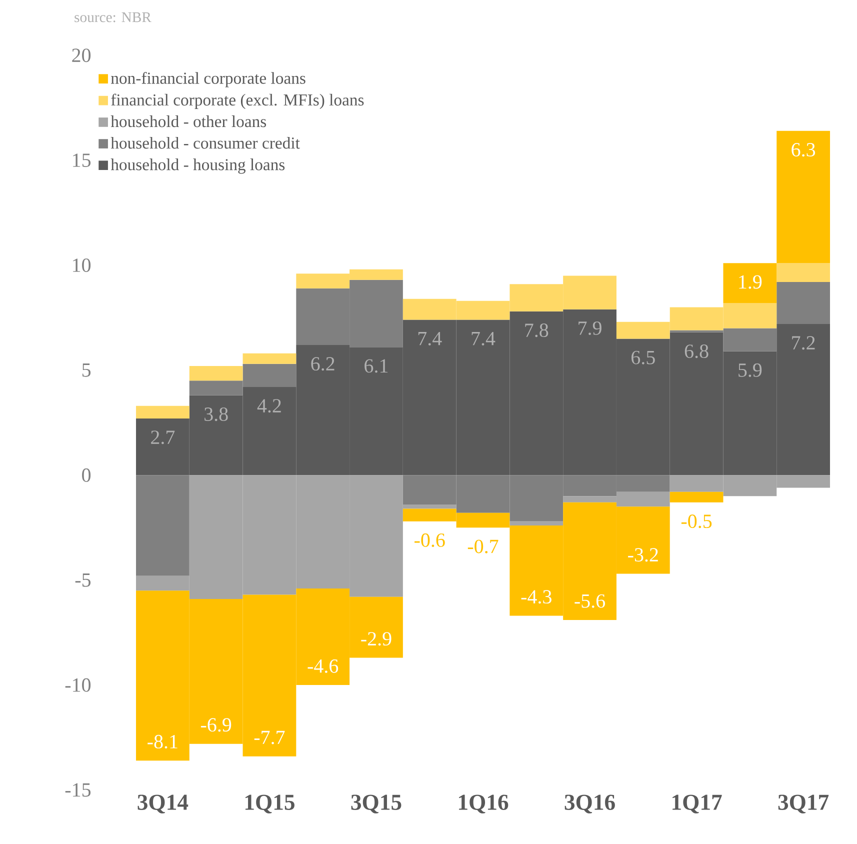 The height and width of the screenshot is (844, 857). I want to click on data-label: -5.6, so click(590, 601).